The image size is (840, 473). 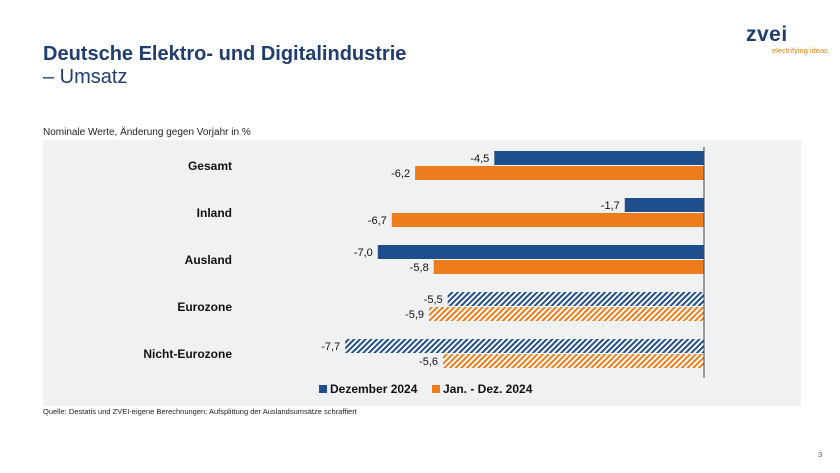 I want to click on category-label: Inland, so click(x=214, y=213).